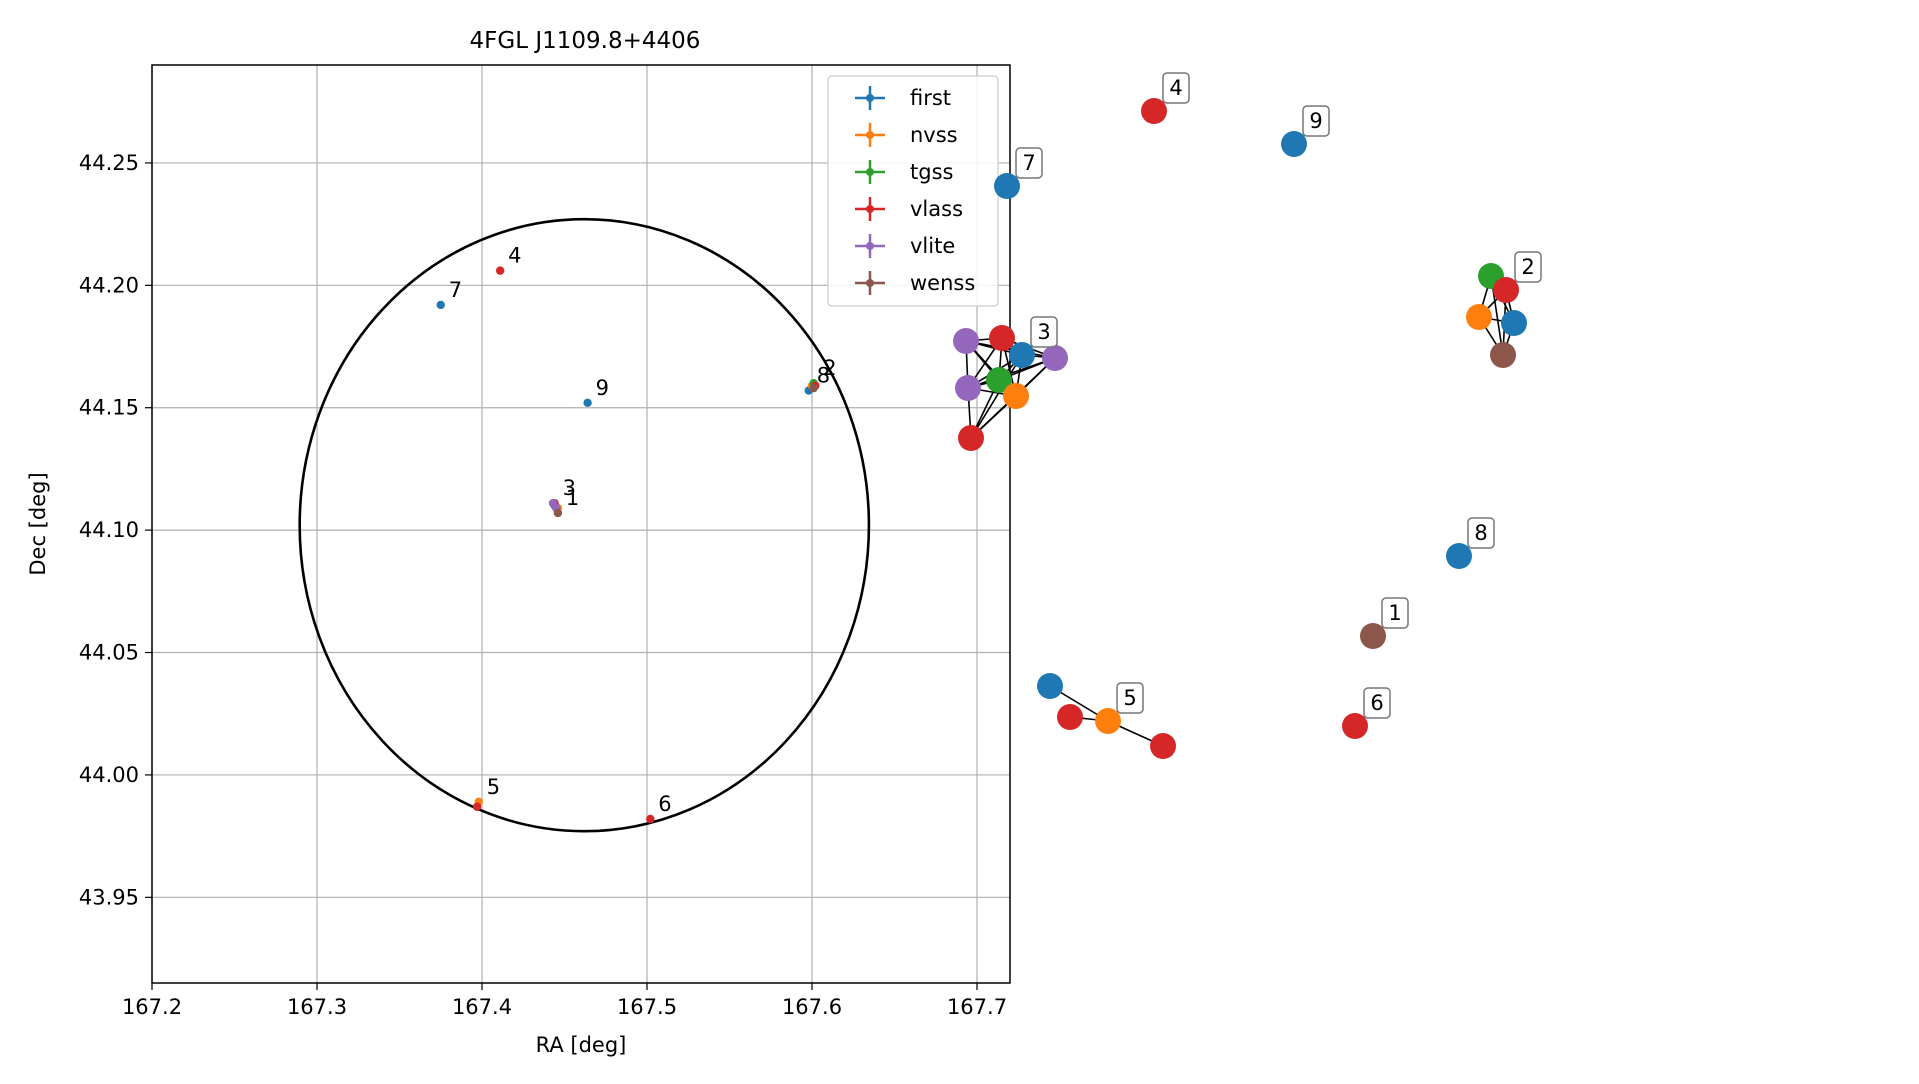 This screenshot has height=1084, width=1919. I want to click on label-text: 9, so click(1315, 121).